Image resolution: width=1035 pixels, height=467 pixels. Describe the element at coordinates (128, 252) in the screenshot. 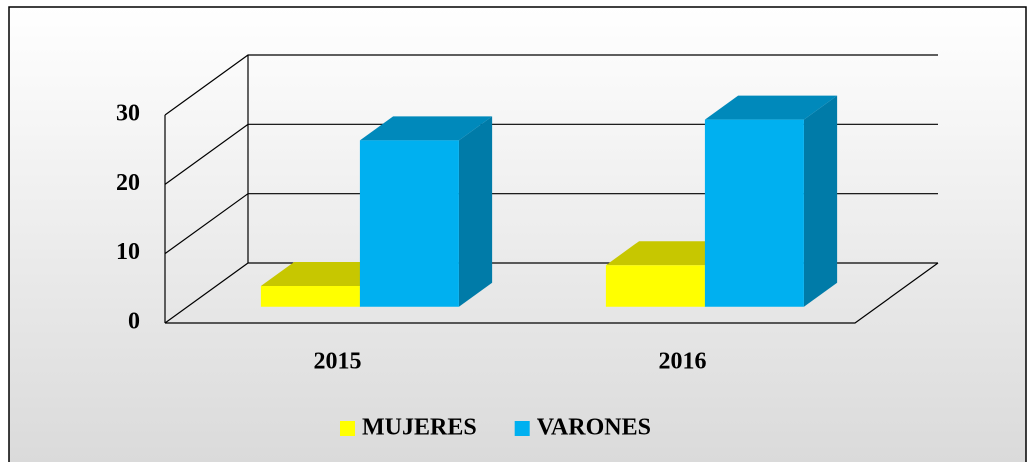

I see `y-tick-label: 10` at that location.